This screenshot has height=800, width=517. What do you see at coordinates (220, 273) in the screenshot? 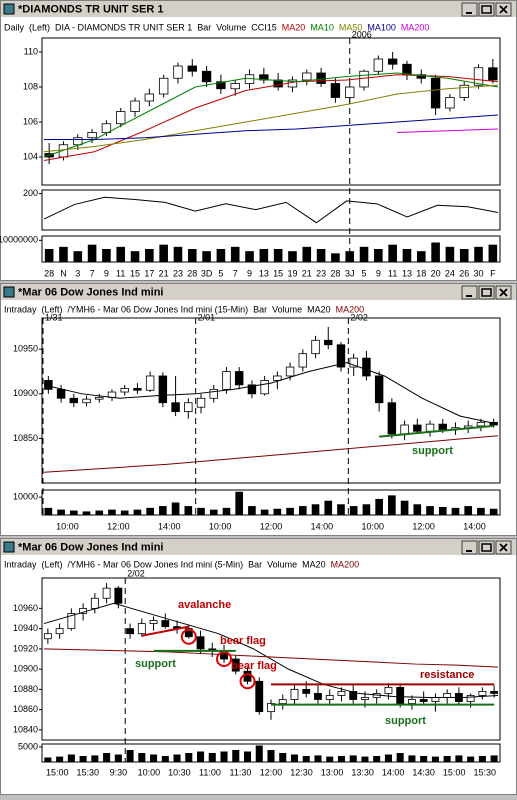
I see `x-tick-label: 5` at bounding box center [220, 273].